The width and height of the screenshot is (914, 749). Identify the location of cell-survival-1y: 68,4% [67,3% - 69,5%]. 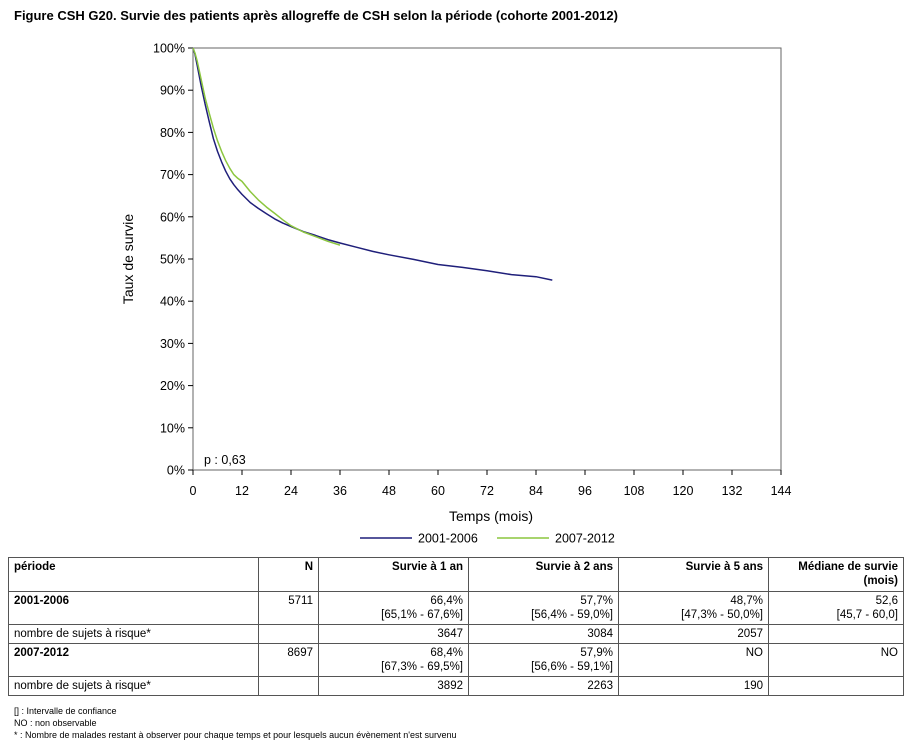
(393, 660).